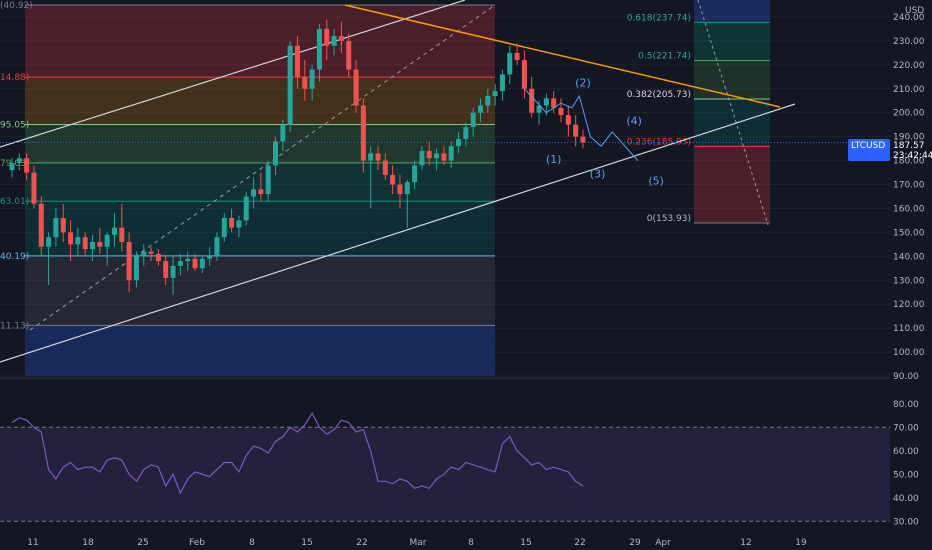 This screenshot has height=550, width=932. What do you see at coordinates (909, 257) in the screenshot?
I see `price-tick-label: 140.00` at bounding box center [909, 257].